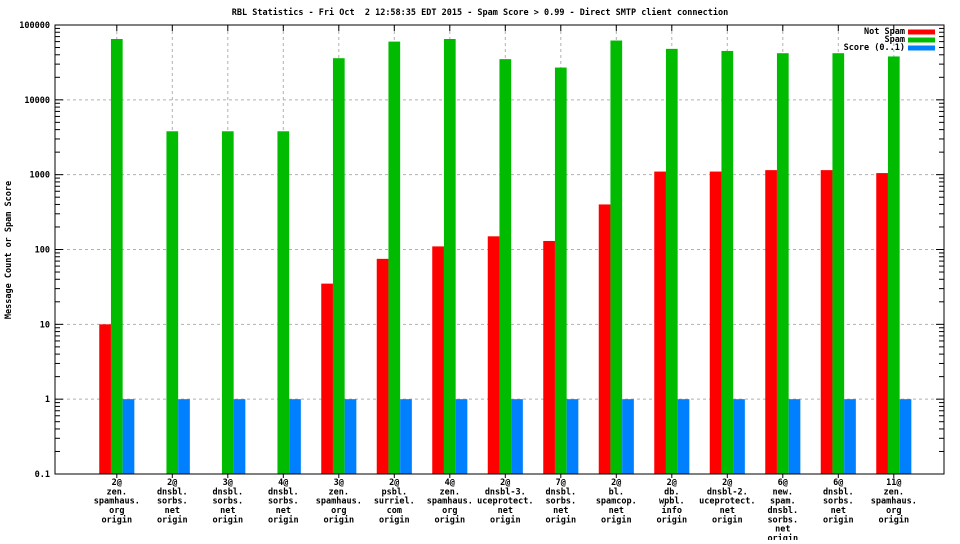 This screenshot has height=544, width=960. What do you see at coordinates (37, 101) in the screenshot?
I see `y-tick-label: 10000` at bounding box center [37, 101].